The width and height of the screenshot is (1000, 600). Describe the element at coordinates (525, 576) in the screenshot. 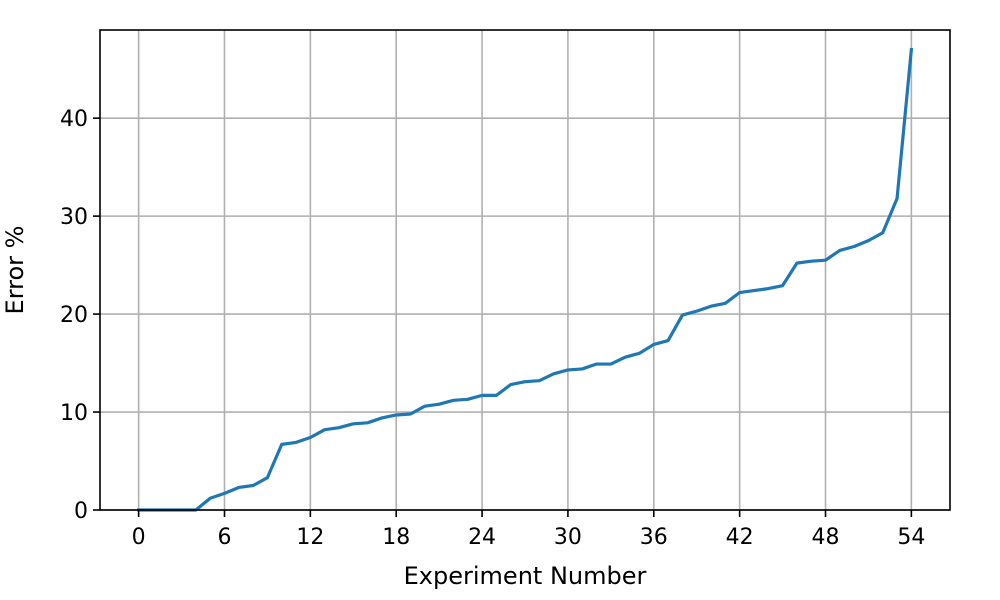

I see `x-axis-label: Experiment Number` at that location.